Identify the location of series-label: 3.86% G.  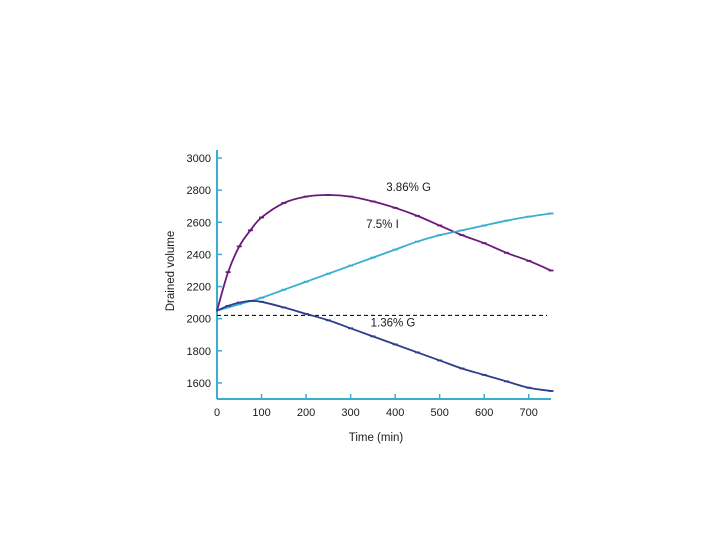
(408, 188).